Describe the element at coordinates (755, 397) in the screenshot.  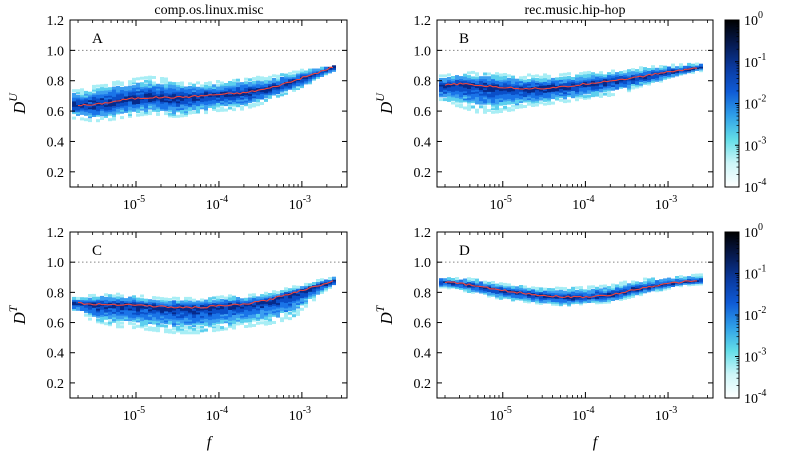
I see `colorbar-tick-label: 10-4` at that location.